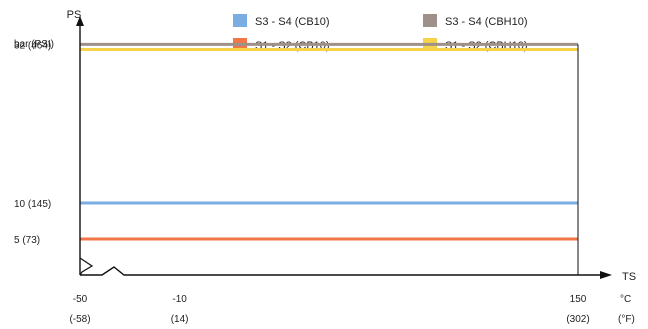 The height and width of the screenshot is (329, 648). I want to click on y-tick-label-2: 5 (73), so click(27, 240).